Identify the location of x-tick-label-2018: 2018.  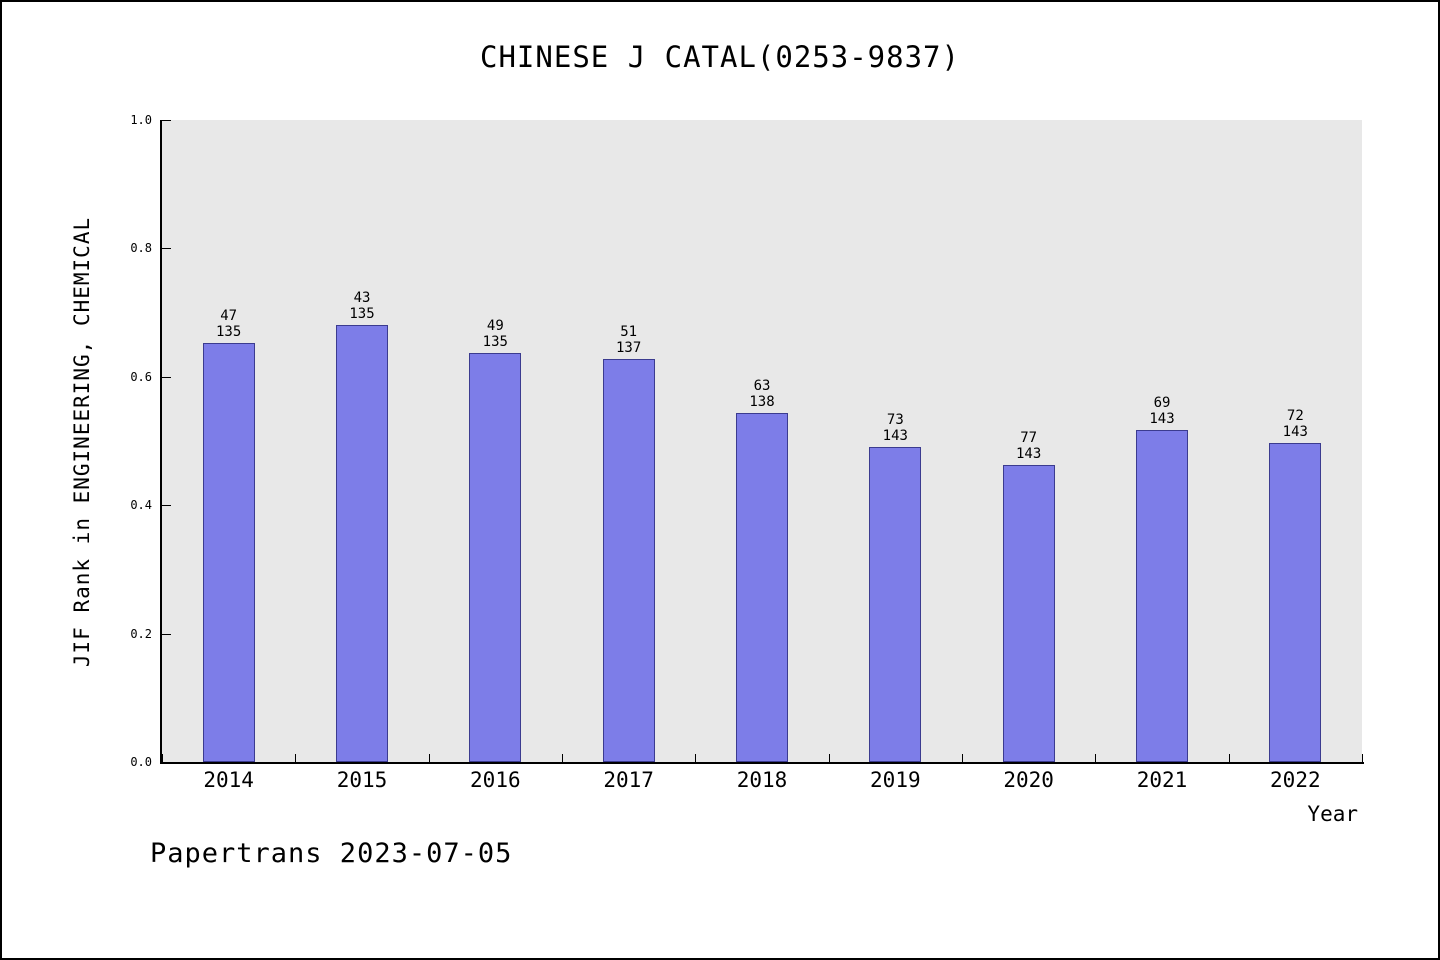
(762, 780).